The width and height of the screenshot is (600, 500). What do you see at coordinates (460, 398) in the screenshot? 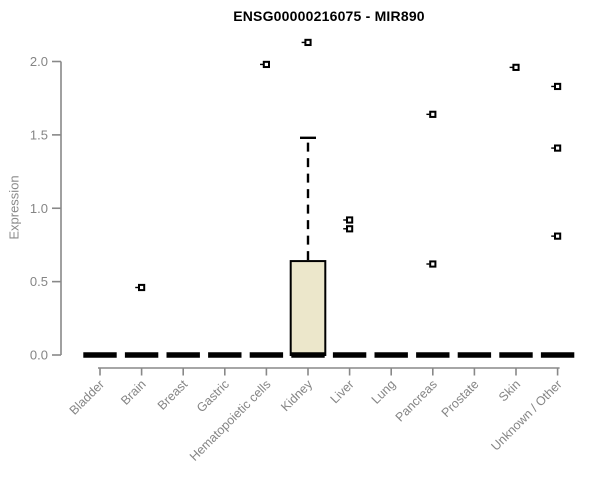
I see `x-tick-label: Prostate` at bounding box center [460, 398].